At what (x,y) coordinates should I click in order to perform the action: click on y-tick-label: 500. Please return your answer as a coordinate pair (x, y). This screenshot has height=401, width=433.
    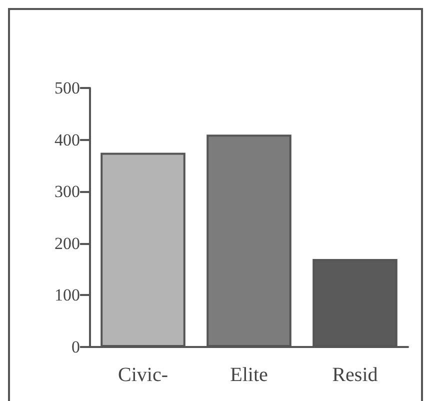
    Looking at the image, I should click on (67, 88).